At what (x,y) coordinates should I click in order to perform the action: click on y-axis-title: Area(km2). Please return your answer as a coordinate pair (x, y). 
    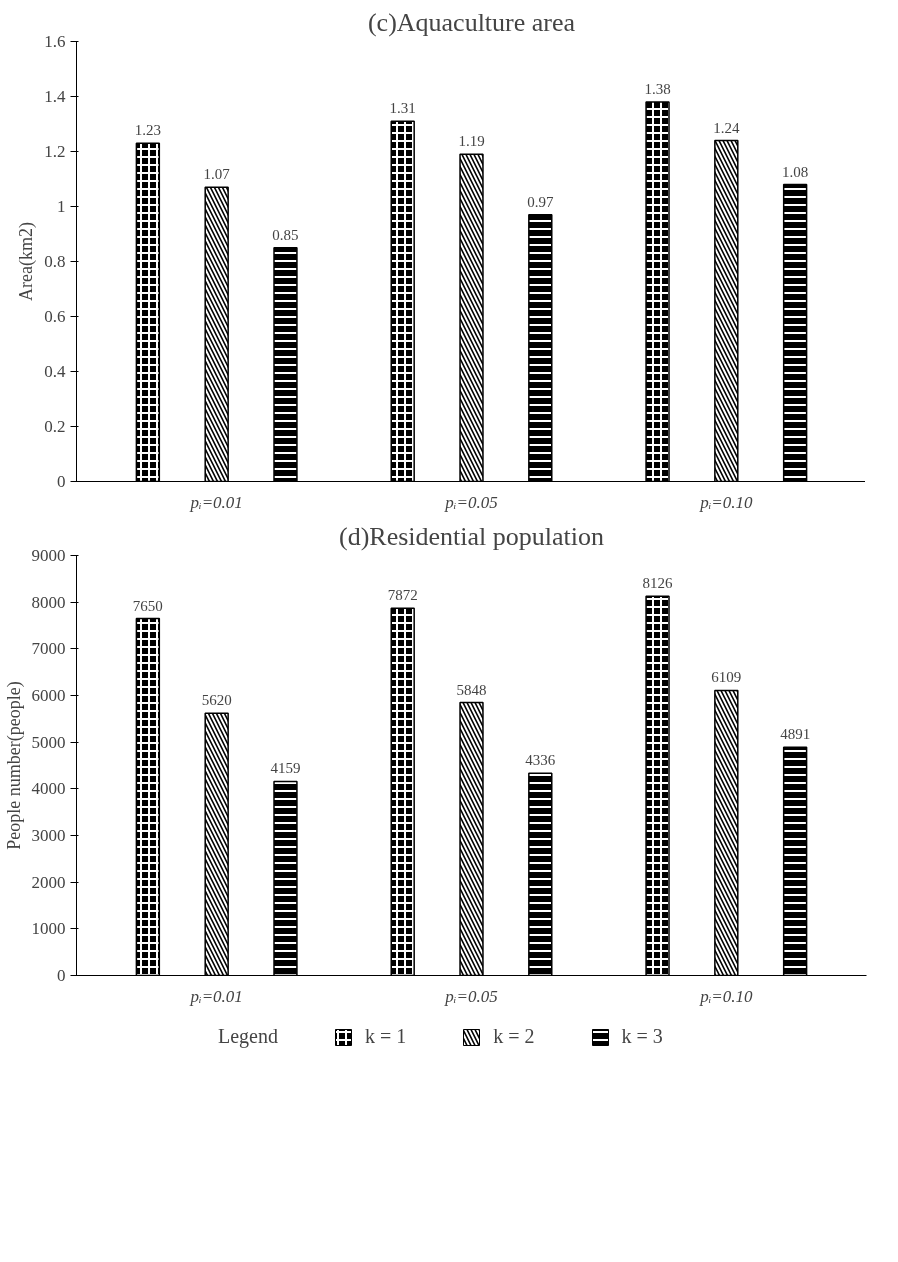
    Looking at the image, I should click on (27, 261).